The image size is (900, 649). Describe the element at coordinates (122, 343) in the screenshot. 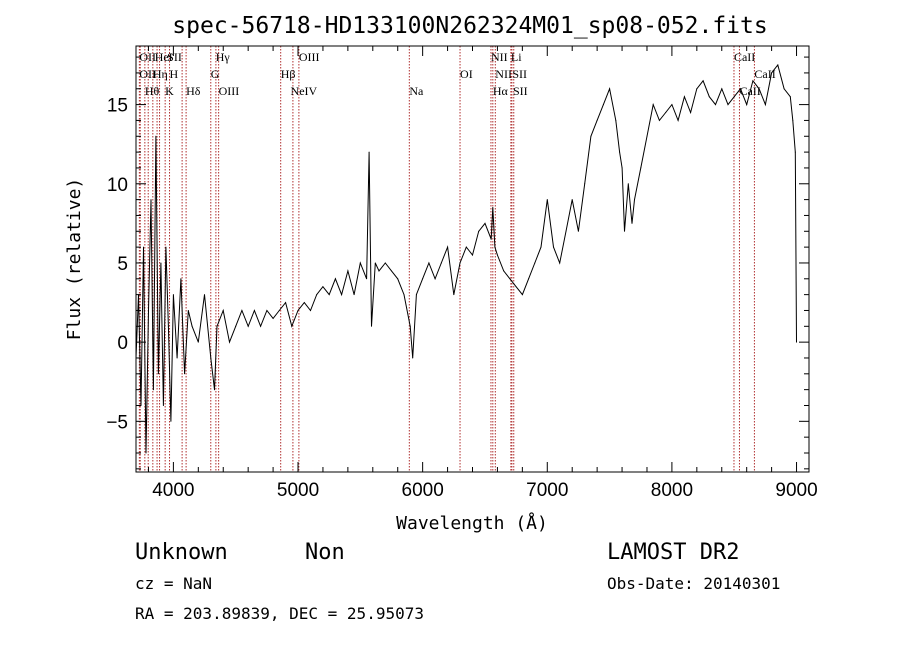

I see `y-tick-label: 0` at that location.